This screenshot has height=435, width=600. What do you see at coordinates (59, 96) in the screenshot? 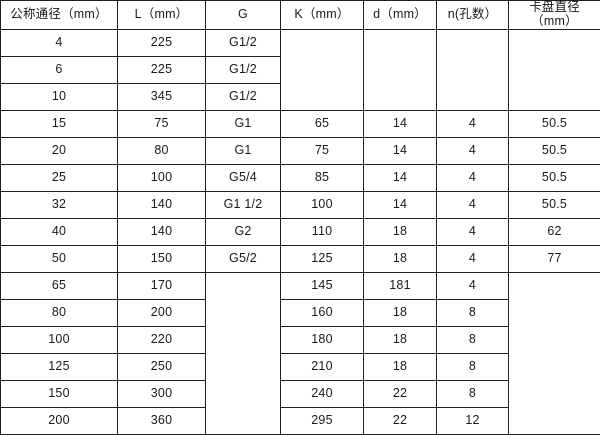
I see `cell-nominal-diameter: 10` at bounding box center [59, 96].